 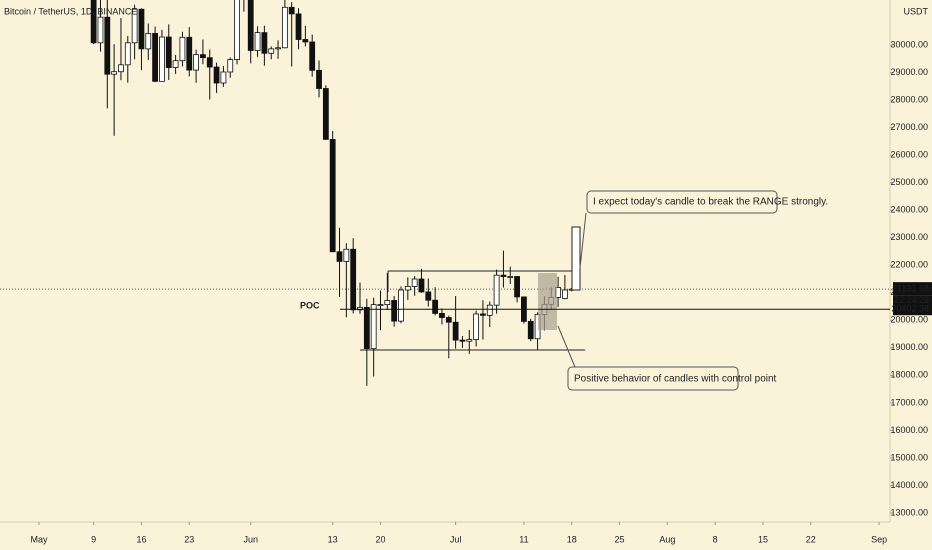 What do you see at coordinates (909, 72) in the screenshot?
I see `y-tick-label: 29000.00` at bounding box center [909, 72].